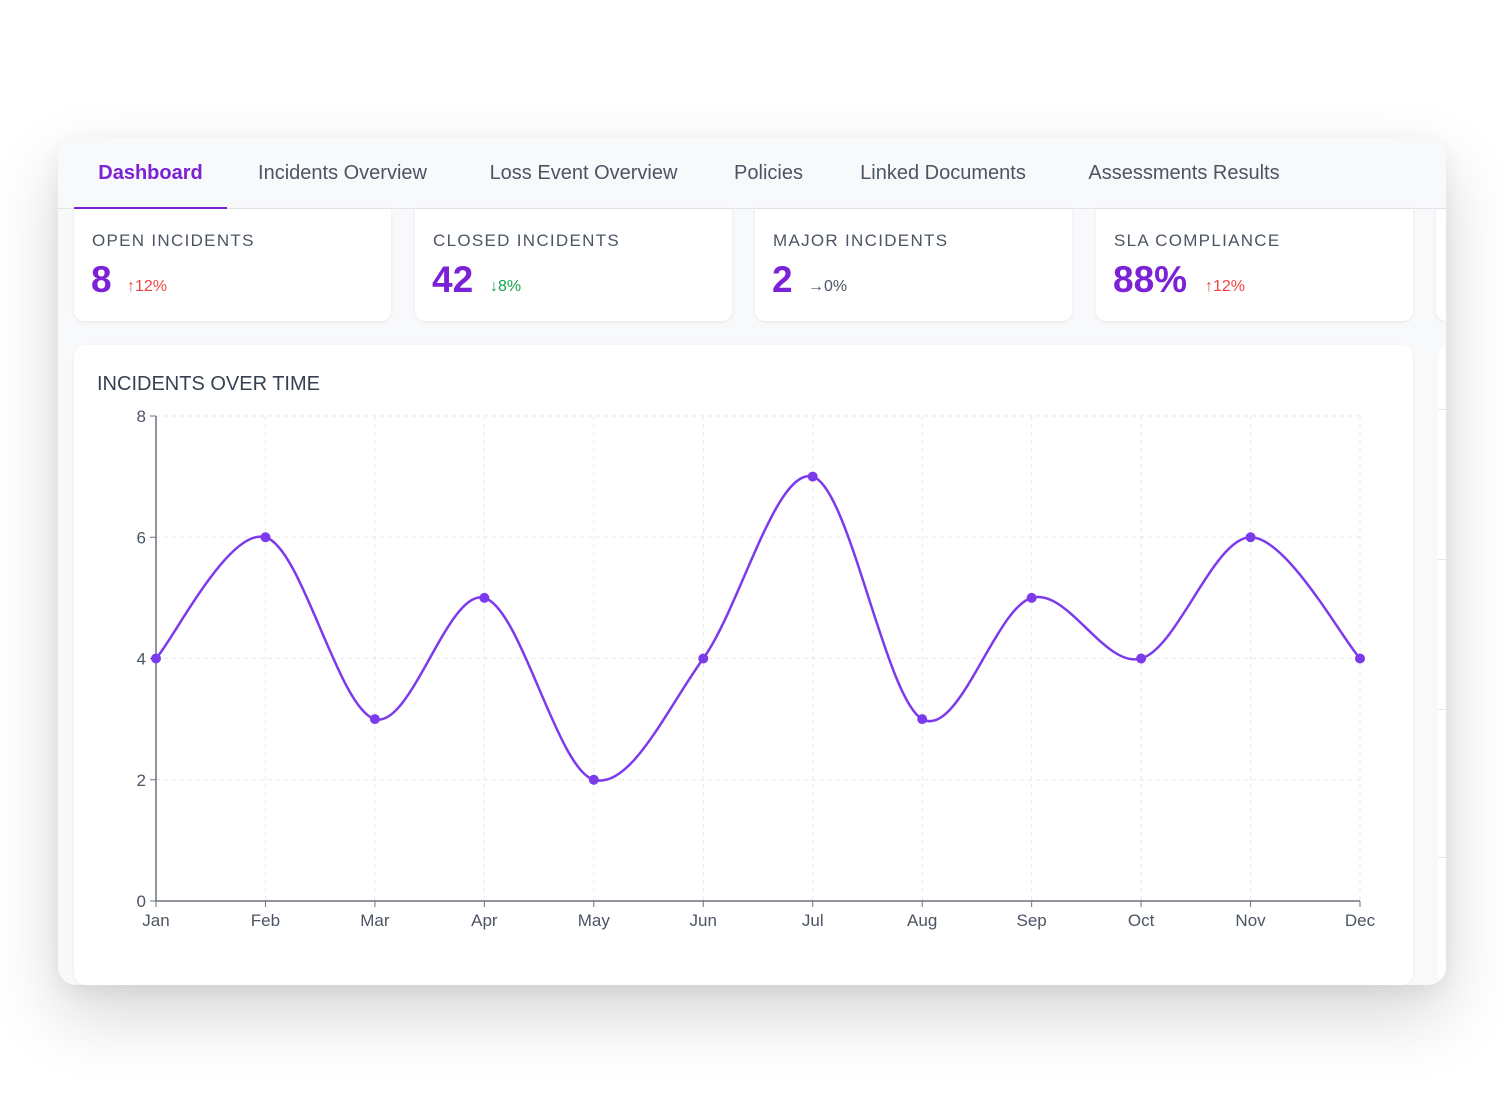 The width and height of the screenshot is (1504, 1120). What do you see at coordinates (484, 920) in the screenshot?
I see `x-tick-label: Apr` at bounding box center [484, 920].